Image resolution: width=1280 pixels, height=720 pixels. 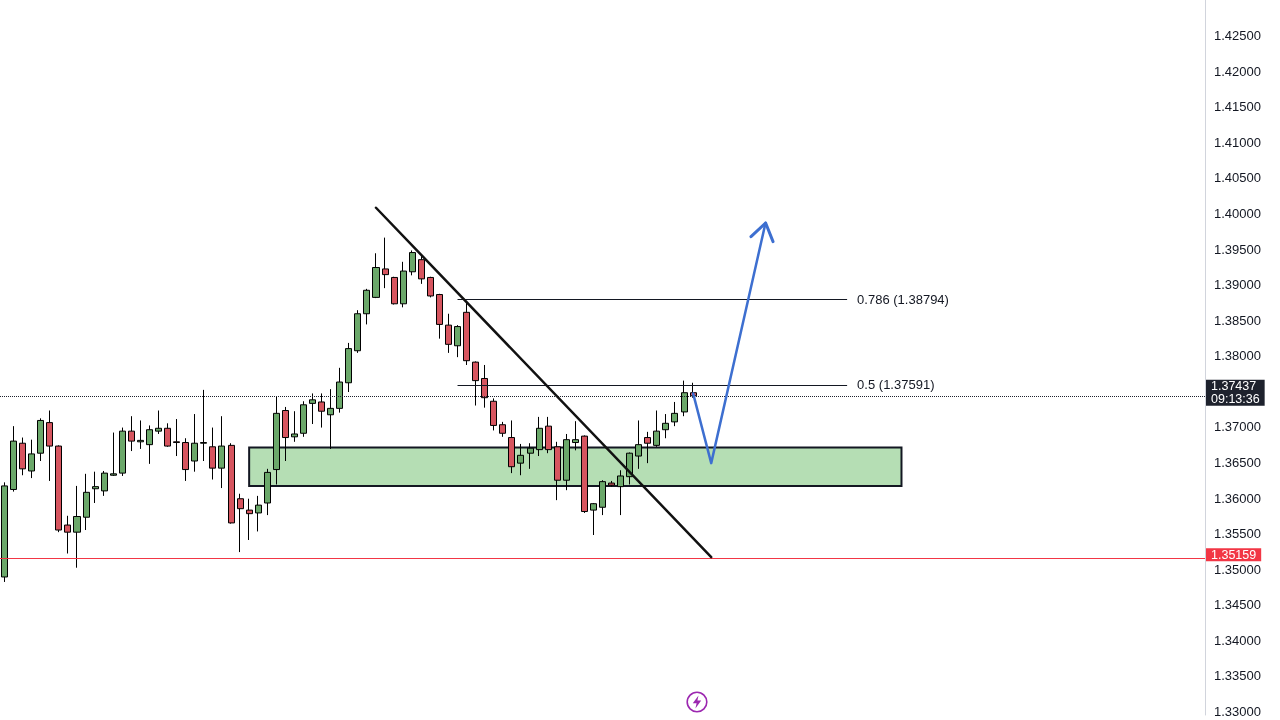 What do you see at coordinates (903, 299) in the screenshot?
I see `ref-line-label: 0.786 (1.38794)` at bounding box center [903, 299].